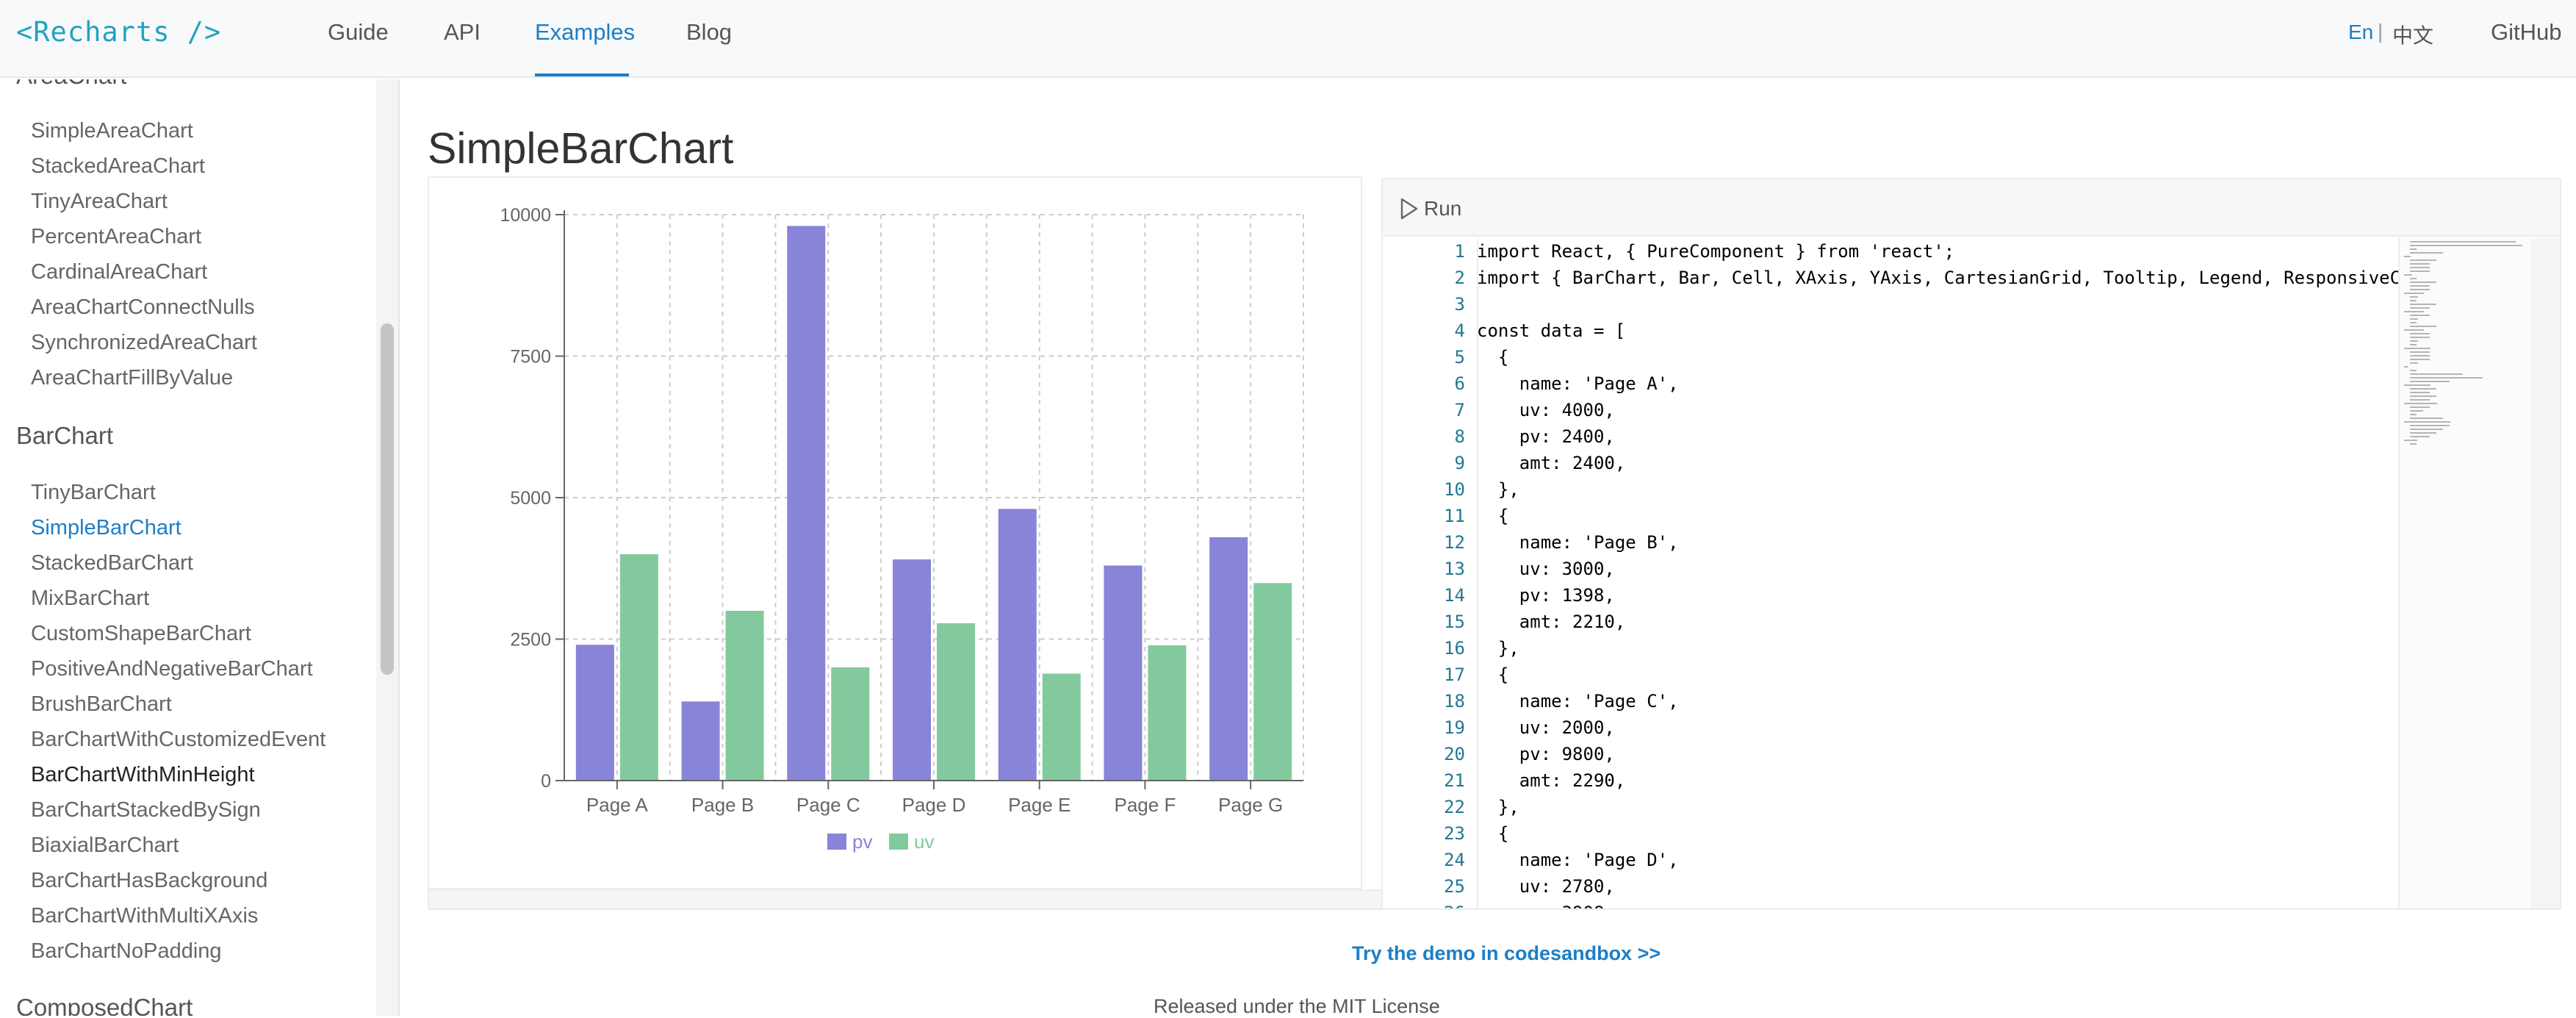 The height and width of the screenshot is (1018, 2576). What do you see at coordinates (172, 669) in the screenshot?
I see `sidebar-item-positiveandnegativebarchart: PositiveAndNegativeBarChart` at bounding box center [172, 669].